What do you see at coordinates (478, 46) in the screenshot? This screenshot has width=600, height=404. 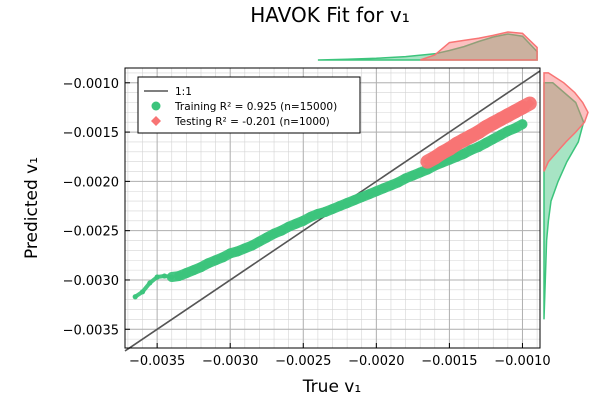 I see `x-marginal-testing` at bounding box center [478, 46].